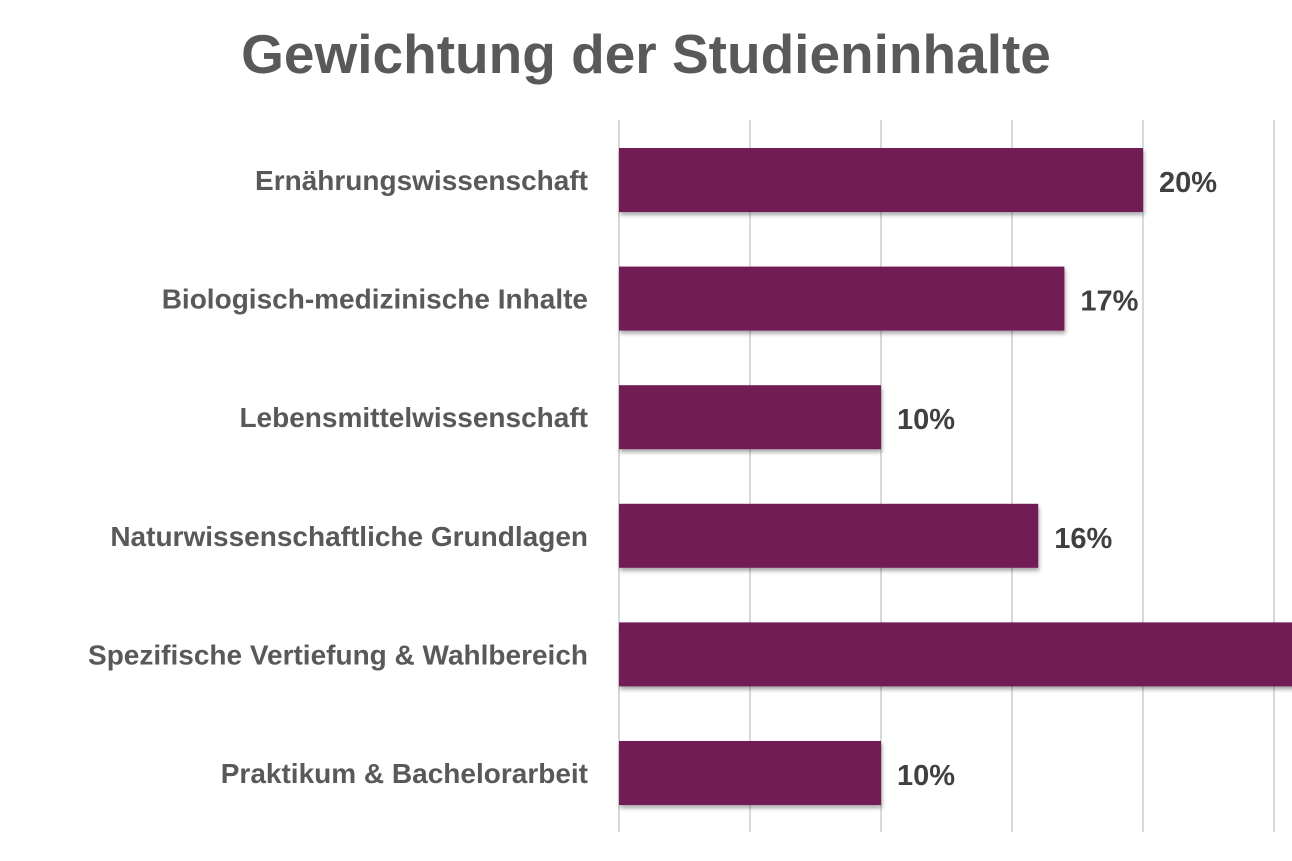 This screenshot has width=1292, height=861. What do you see at coordinates (646, 54) in the screenshot?
I see `chart-title: Gewichtung der Studieninhalte` at bounding box center [646, 54].